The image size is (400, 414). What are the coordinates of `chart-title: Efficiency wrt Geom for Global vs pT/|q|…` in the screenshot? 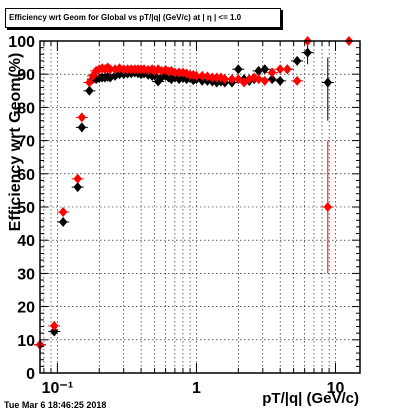 It's located at (125, 17).